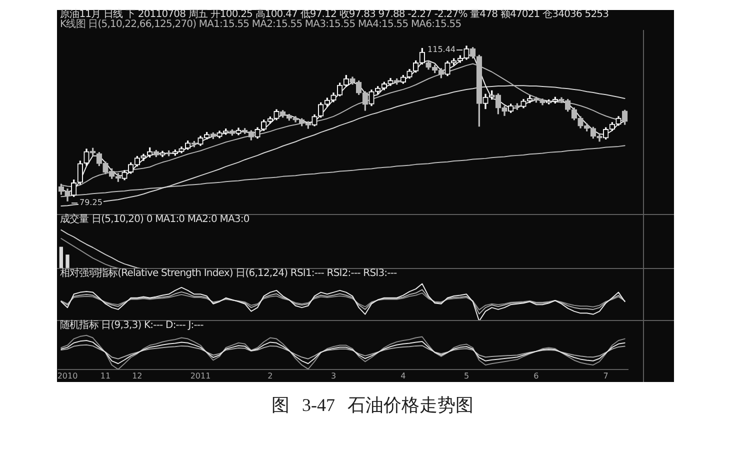  I want to click on x-tick-label: 2011, so click(200, 375).